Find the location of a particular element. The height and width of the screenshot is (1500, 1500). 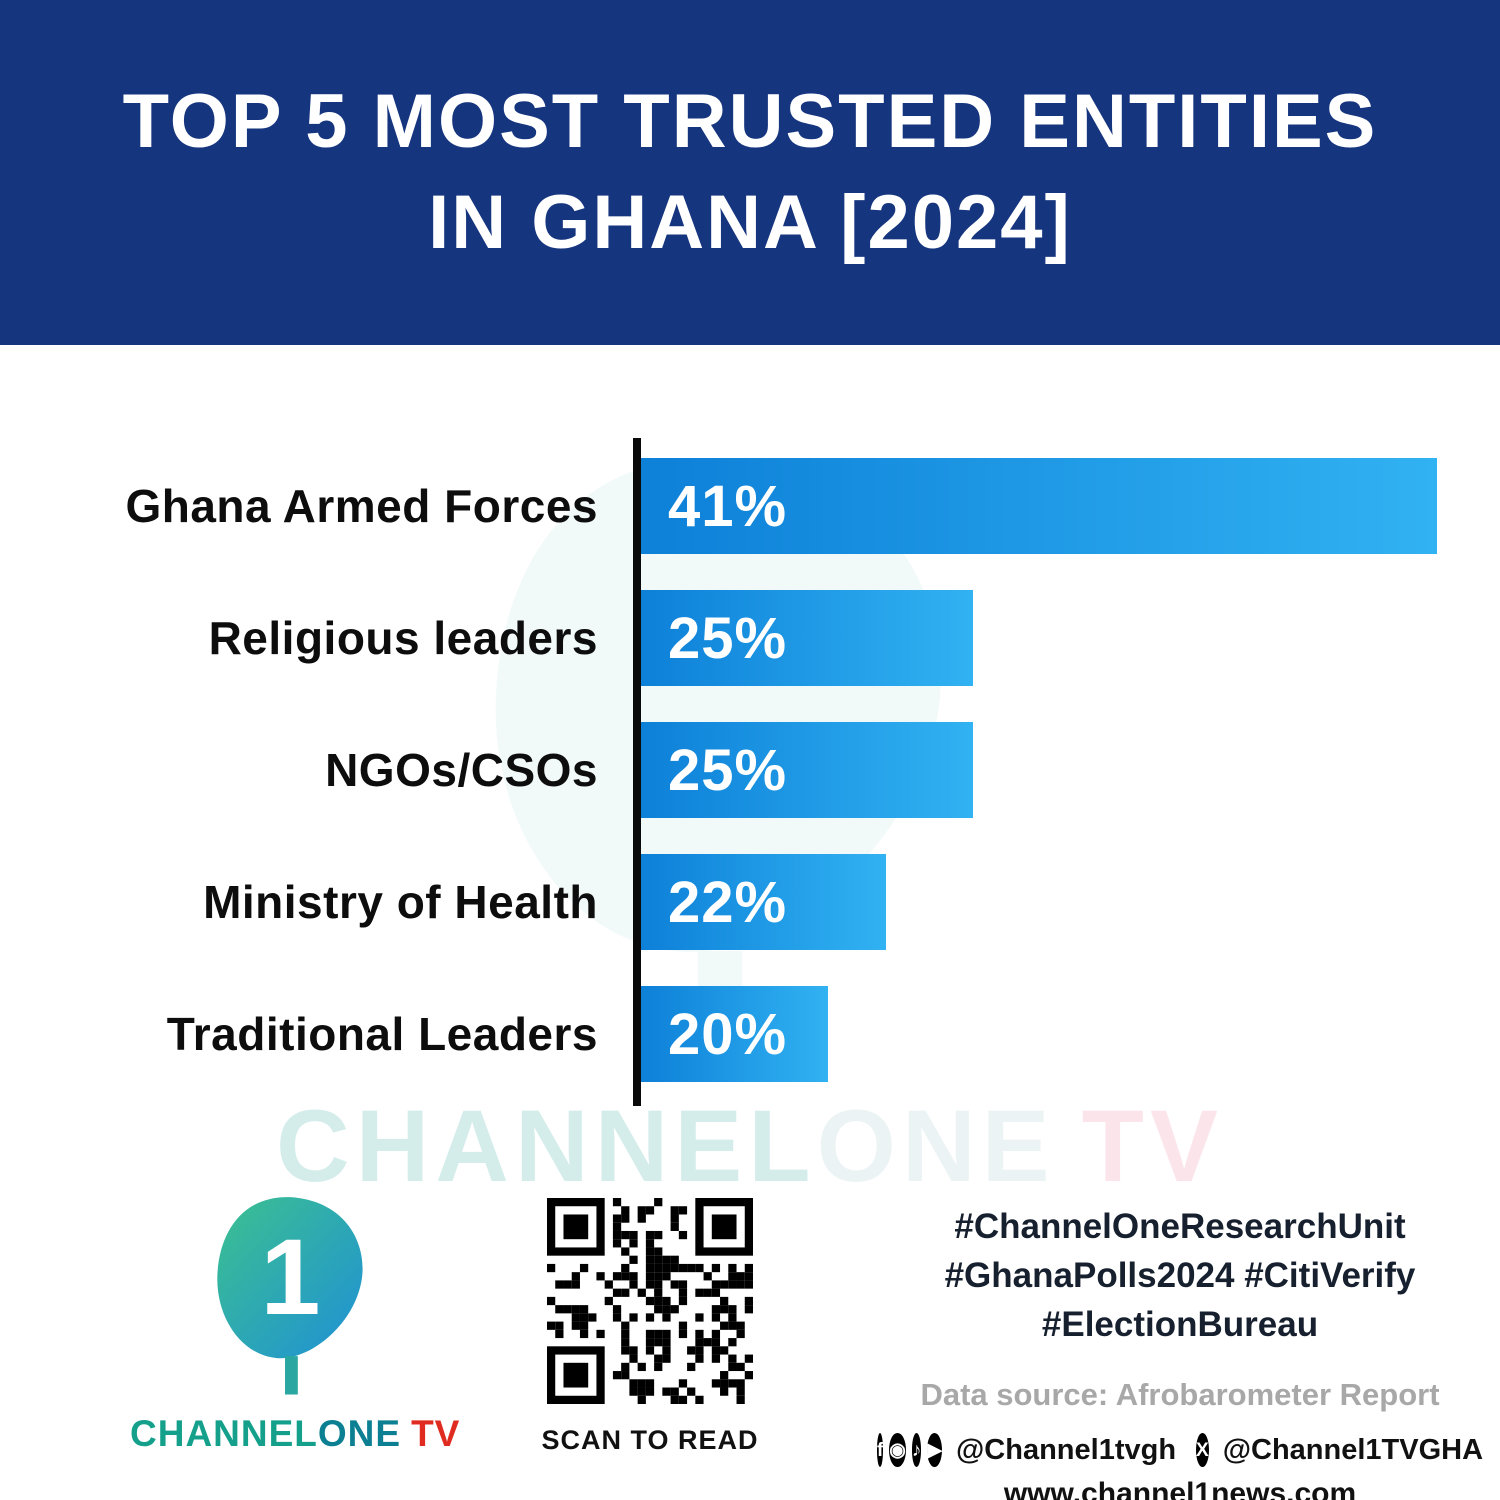

bar: 41% is located at coordinates (1039, 506).